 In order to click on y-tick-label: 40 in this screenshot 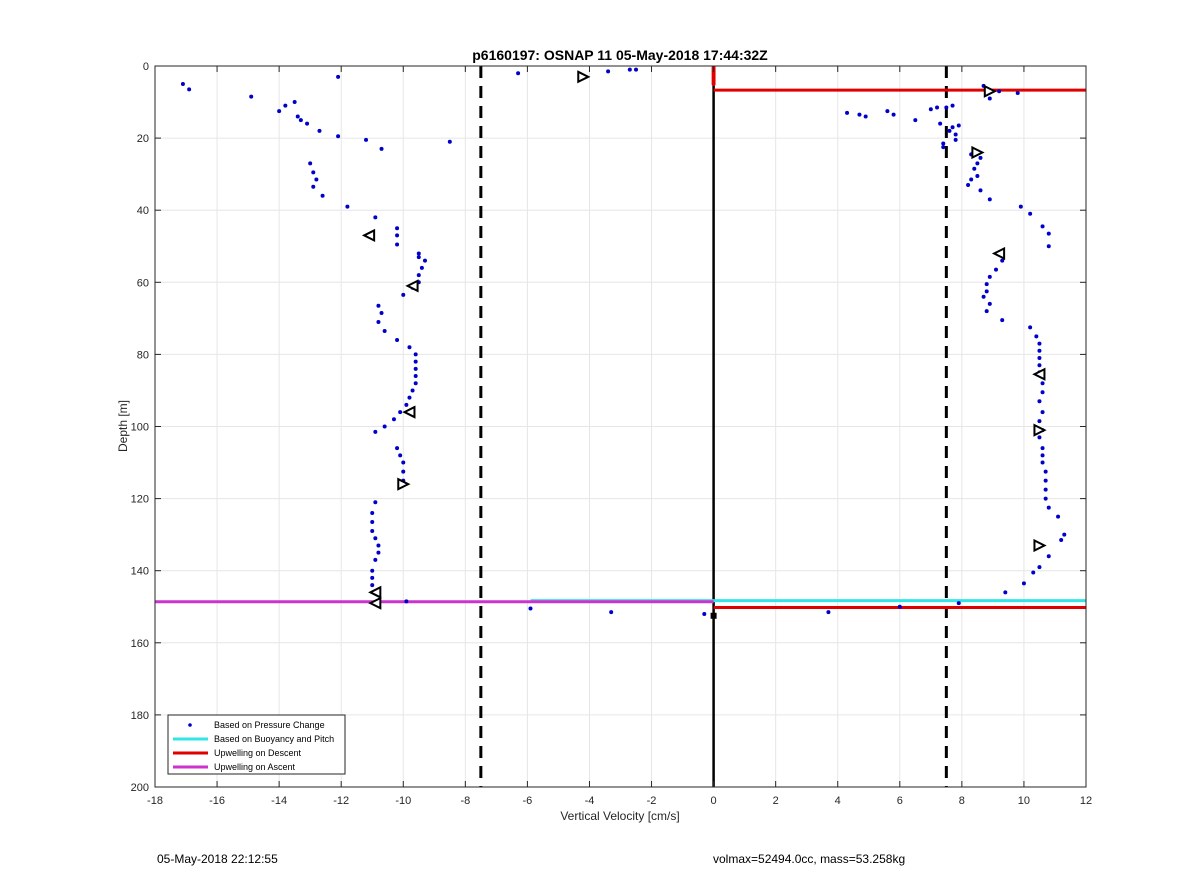, I will do `click(143, 211)`.